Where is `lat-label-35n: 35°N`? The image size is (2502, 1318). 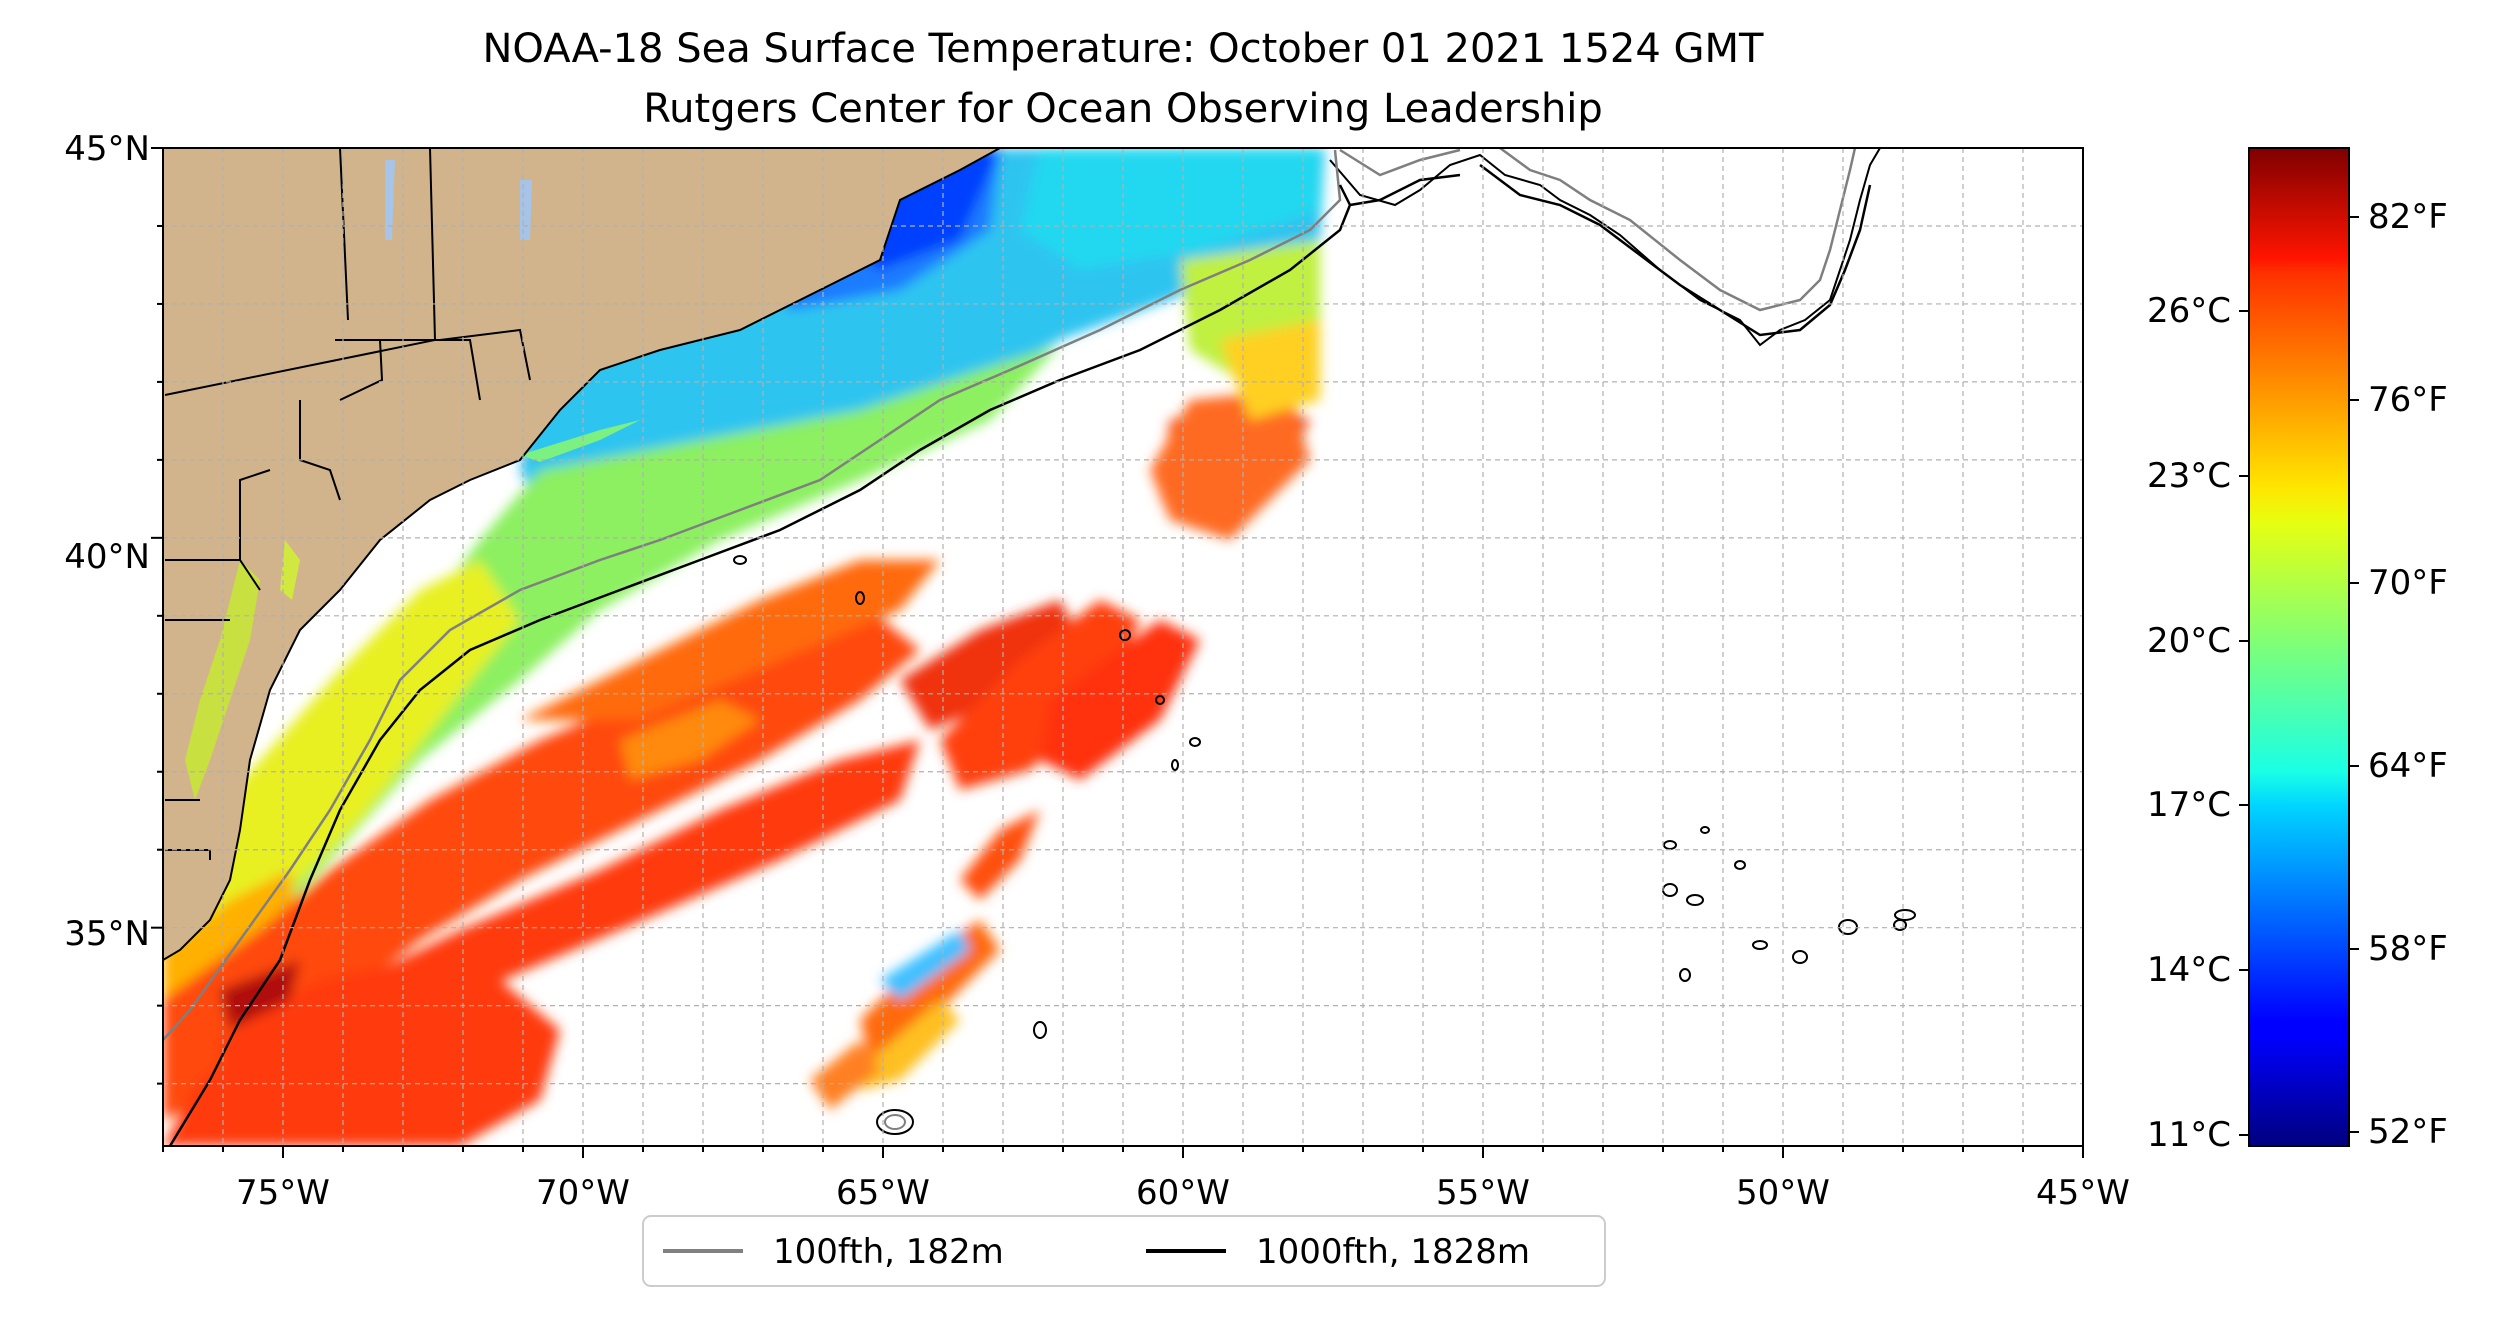 lat-label-35n: 35°N is located at coordinates (107, 934).